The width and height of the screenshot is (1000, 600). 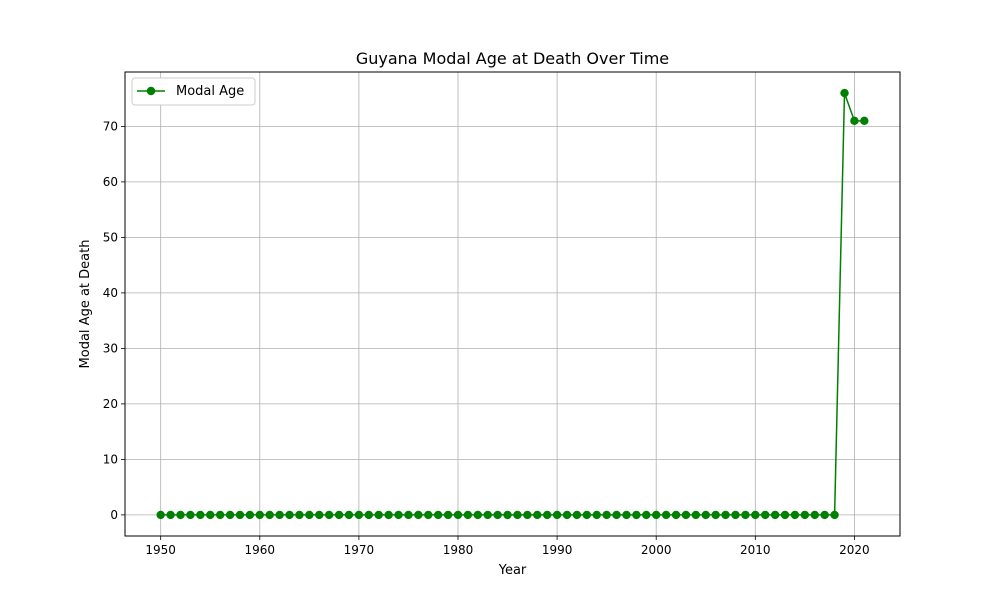 I want to click on x-tick-label: 1970, so click(x=359, y=550).